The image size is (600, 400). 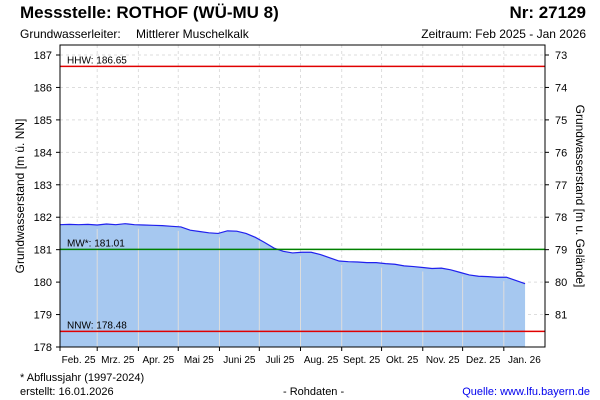 I want to click on y2-tick-label: 77, so click(x=561, y=186).